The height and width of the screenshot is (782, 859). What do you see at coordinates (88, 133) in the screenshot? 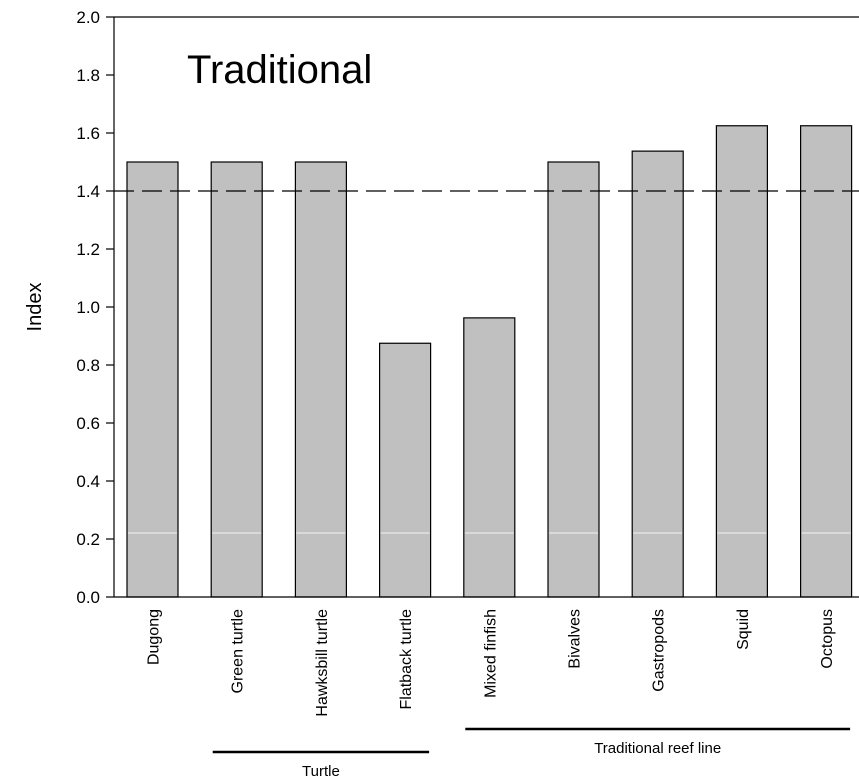
I see `y-tick-label: 1.6` at bounding box center [88, 133].